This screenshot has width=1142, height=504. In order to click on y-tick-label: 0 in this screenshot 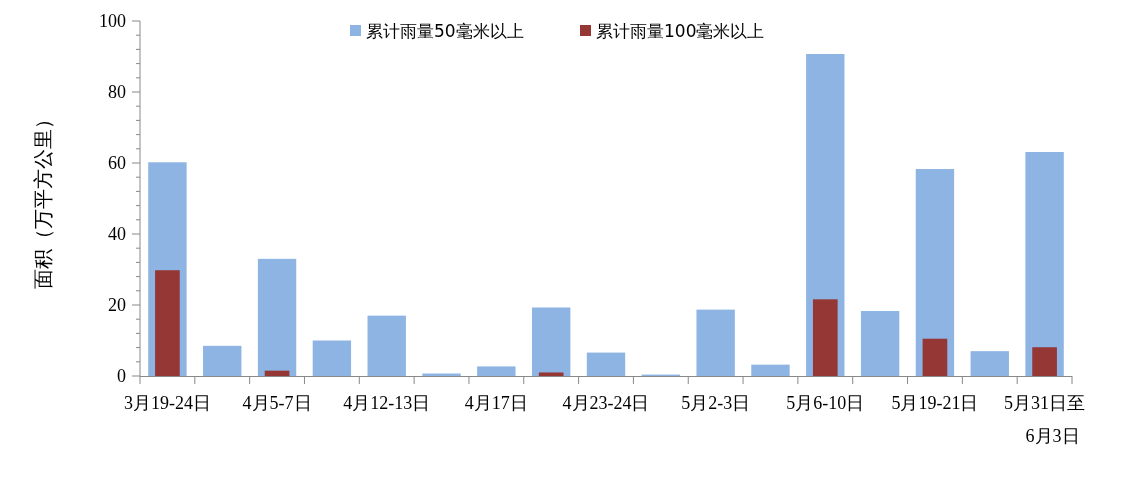, I will do `click(121, 376)`.